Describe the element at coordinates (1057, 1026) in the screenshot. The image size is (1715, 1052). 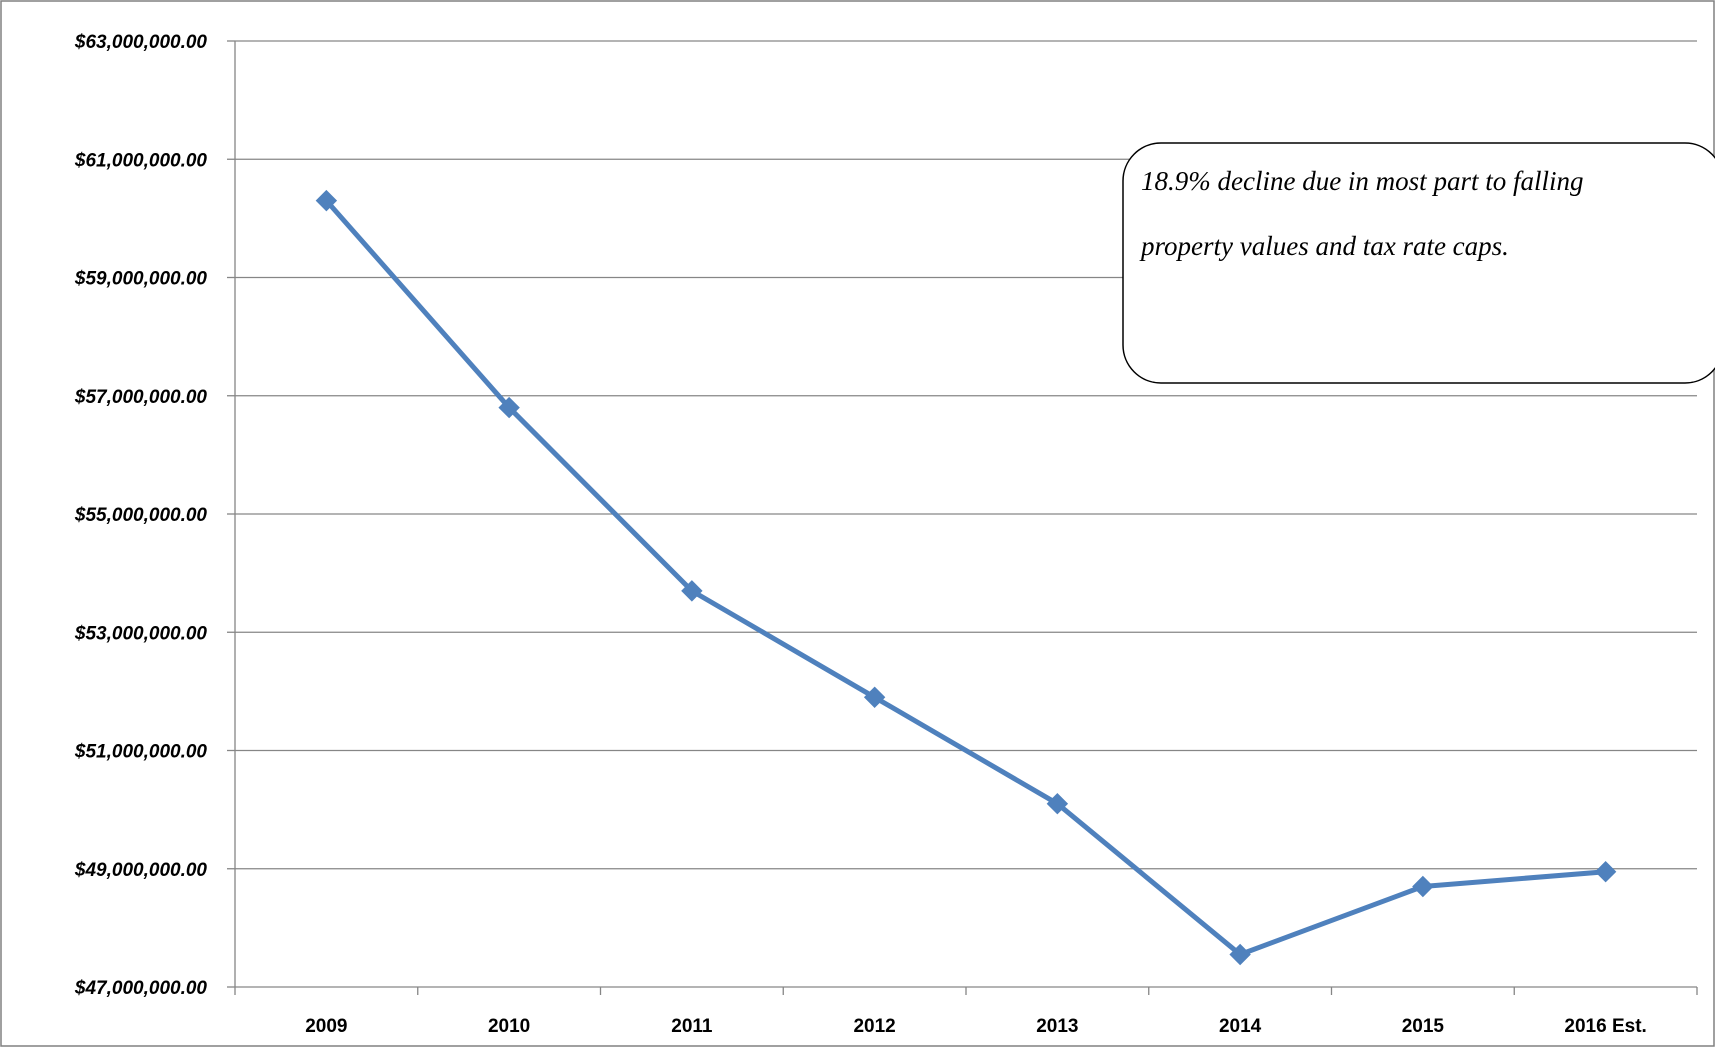
I see `x-tick-label: 2013` at that location.